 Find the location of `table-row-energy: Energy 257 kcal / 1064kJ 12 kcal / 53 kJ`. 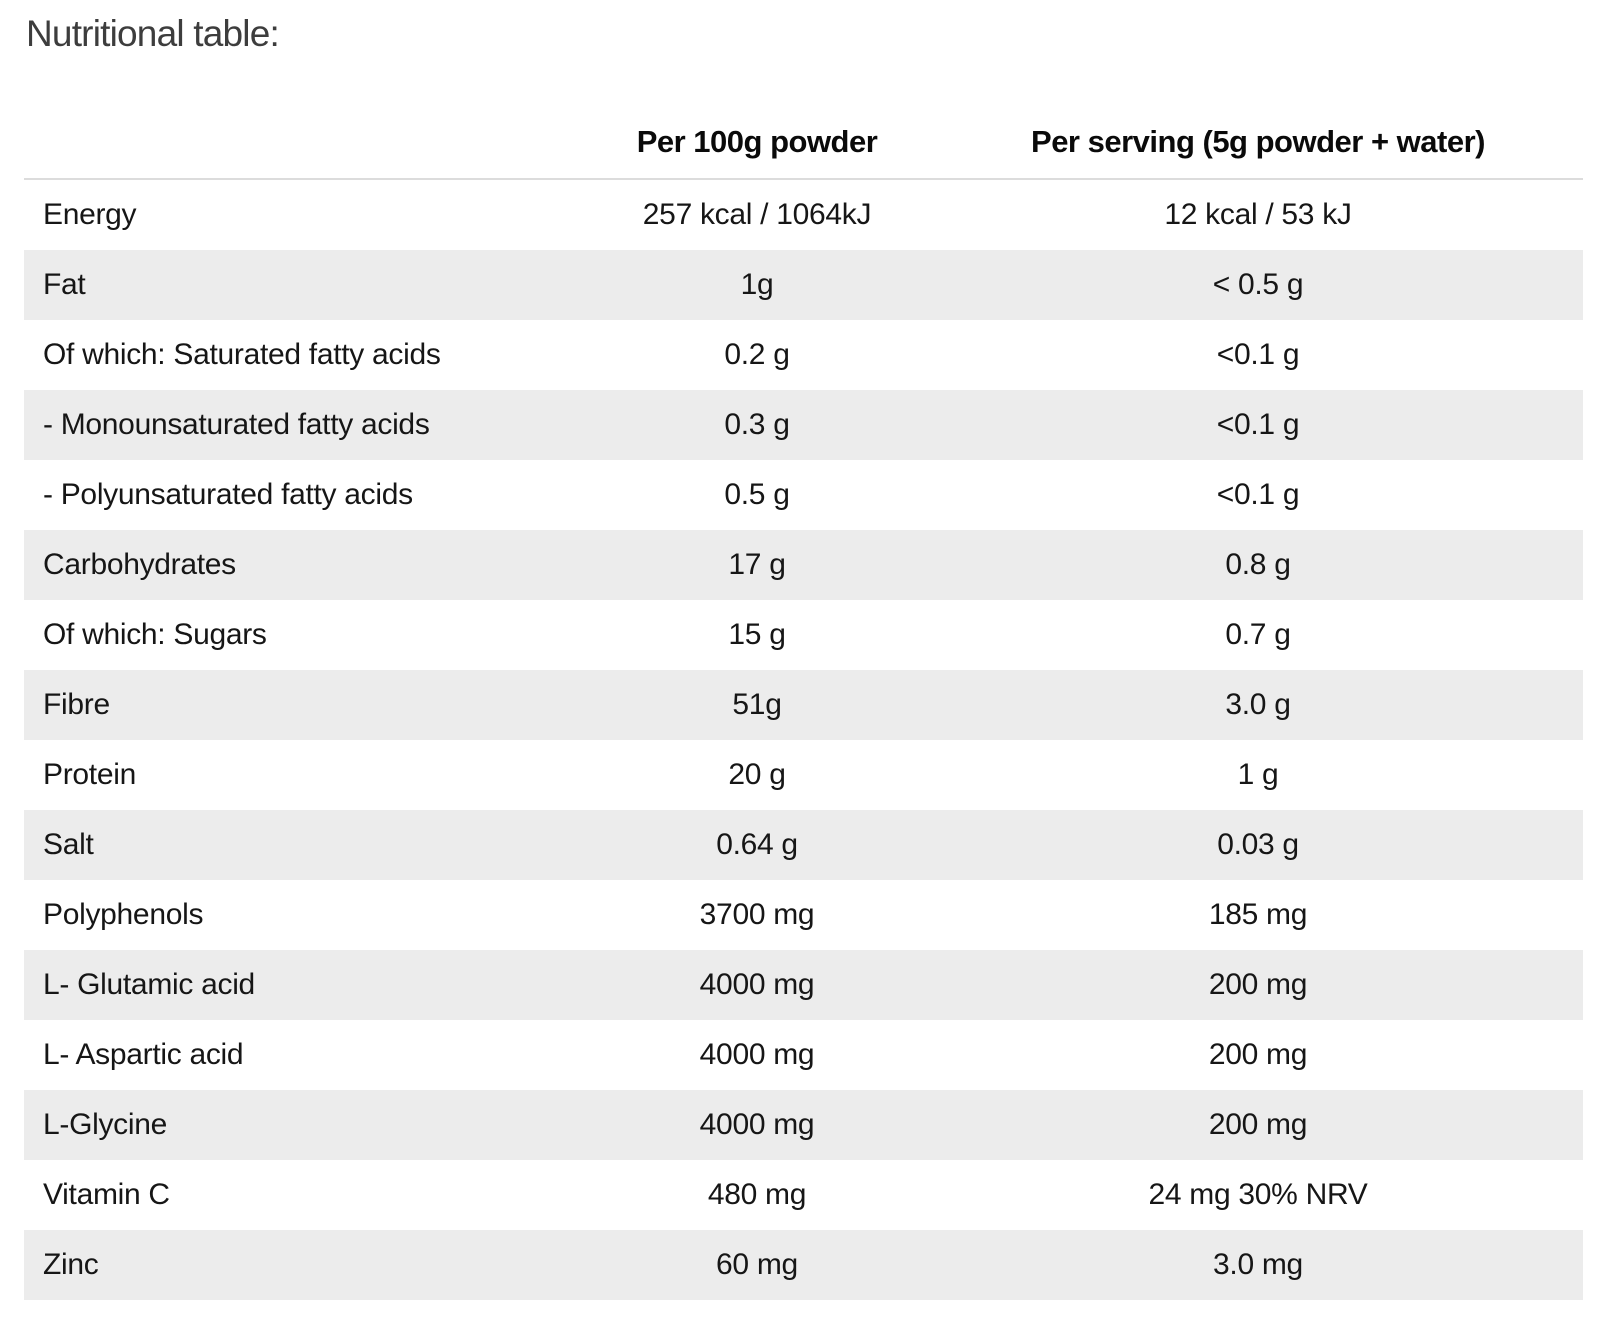

table-row-energy: Energy 257 kcal / 1064kJ 12 kcal / 53 kJ is located at coordinates (803, 214).